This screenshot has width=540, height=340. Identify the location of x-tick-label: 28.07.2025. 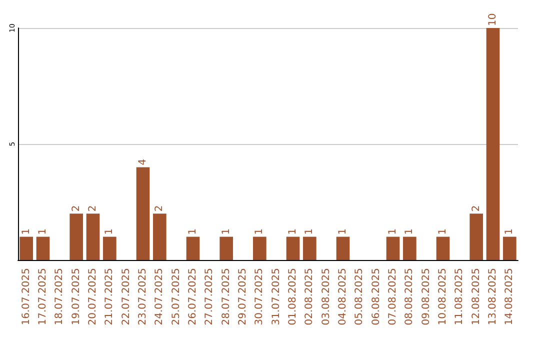
(226, 297).